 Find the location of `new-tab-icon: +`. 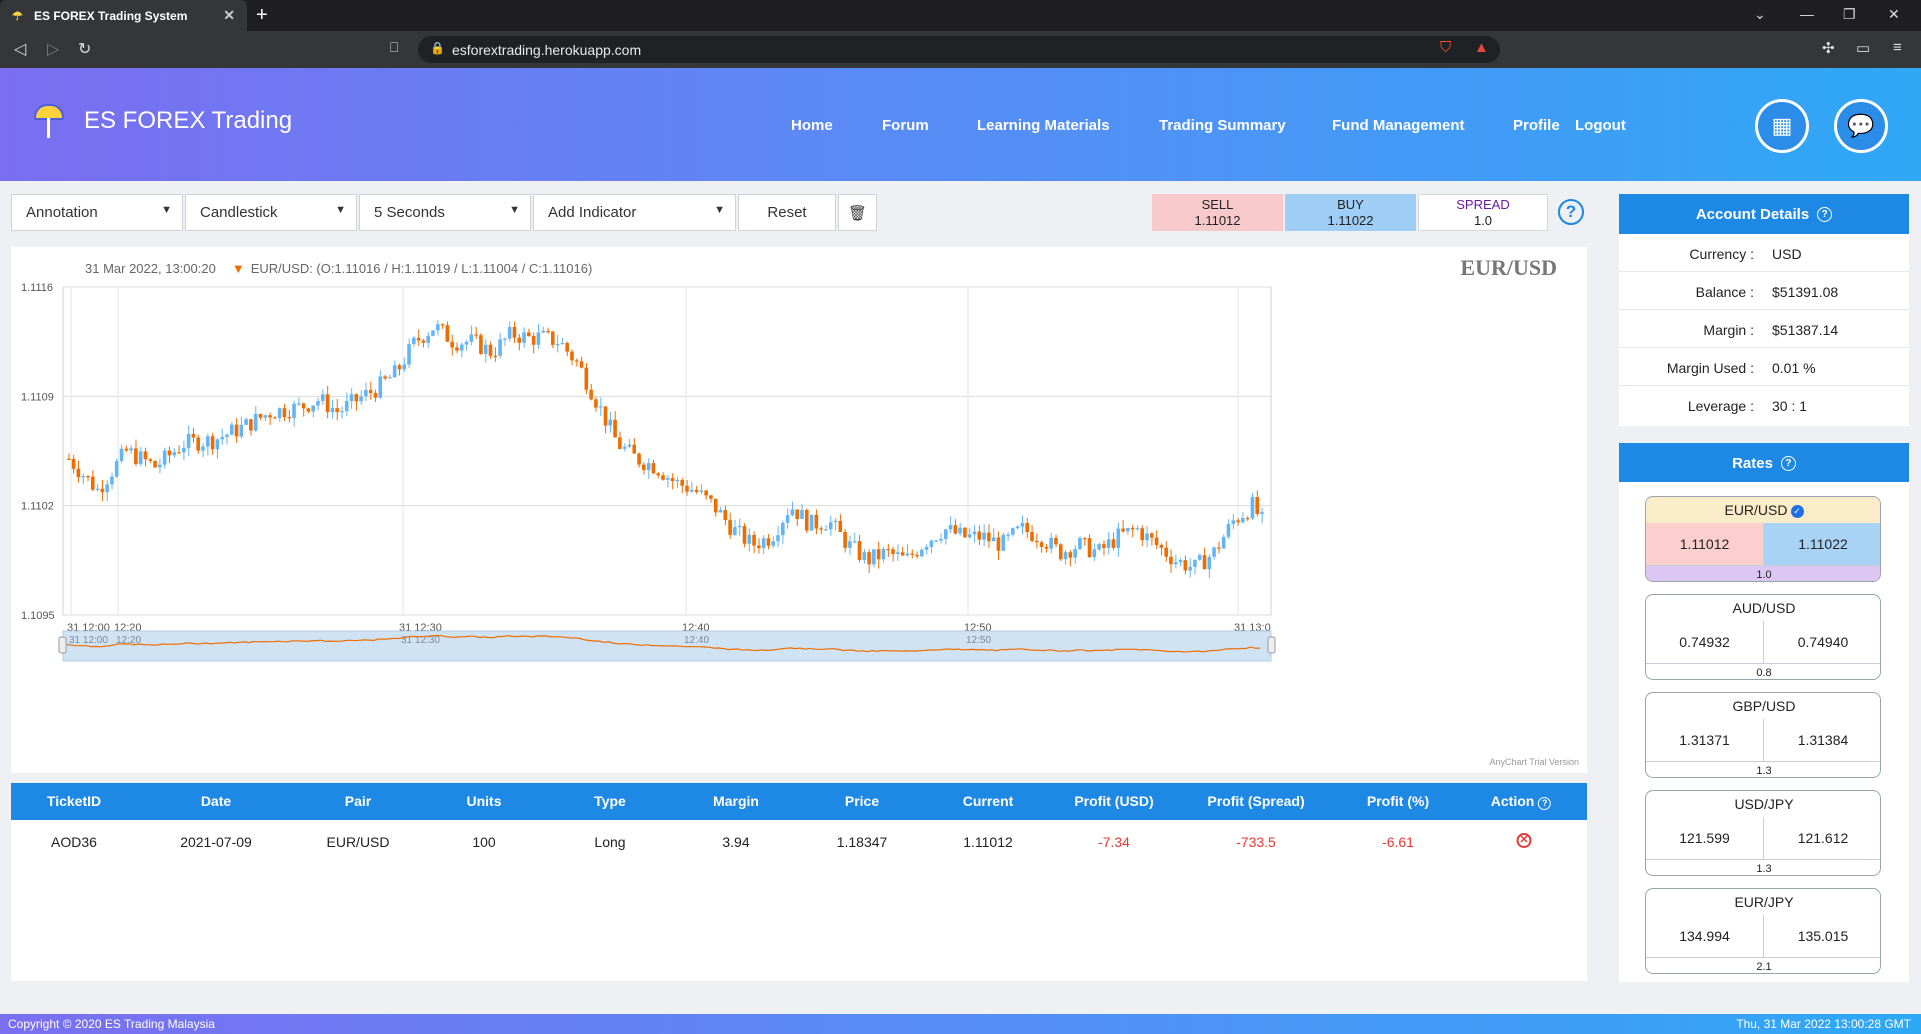

new-tab-icon: + is located at coordinates (262, 15).